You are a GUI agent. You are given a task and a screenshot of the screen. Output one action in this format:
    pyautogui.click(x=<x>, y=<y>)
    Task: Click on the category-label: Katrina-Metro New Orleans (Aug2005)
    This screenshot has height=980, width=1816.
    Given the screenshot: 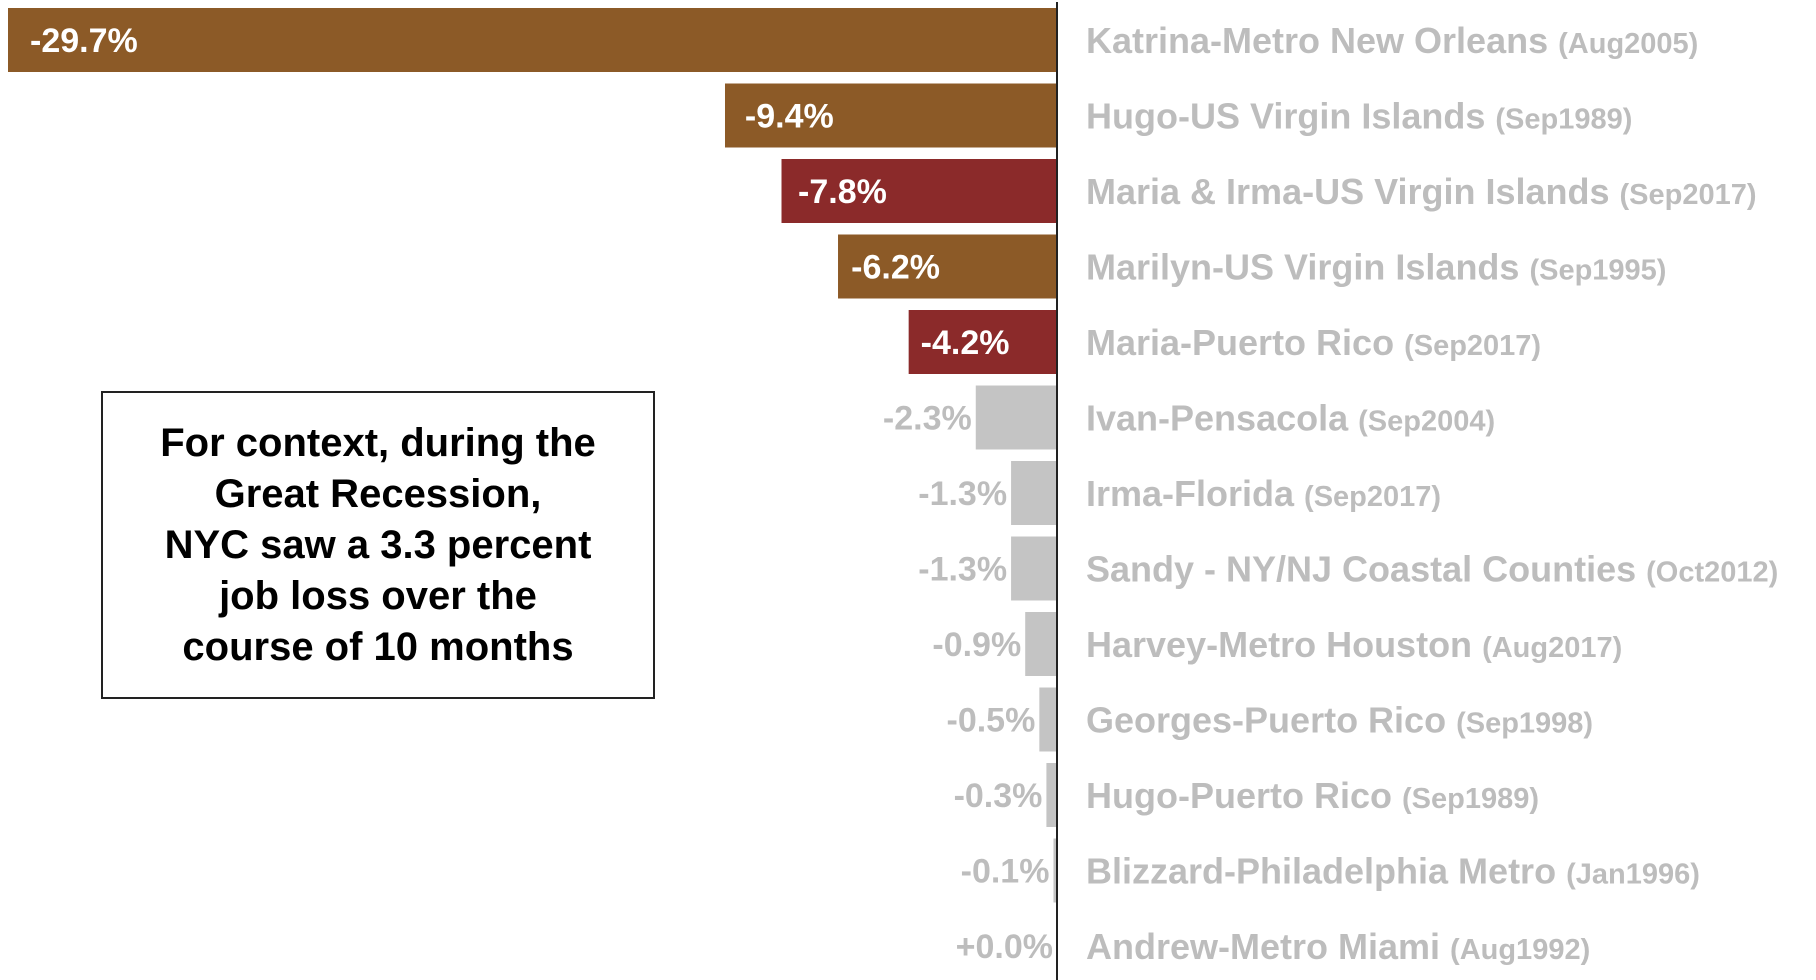 What is the action you would take?
    pyautogui.click(x=1392, y=40)
    